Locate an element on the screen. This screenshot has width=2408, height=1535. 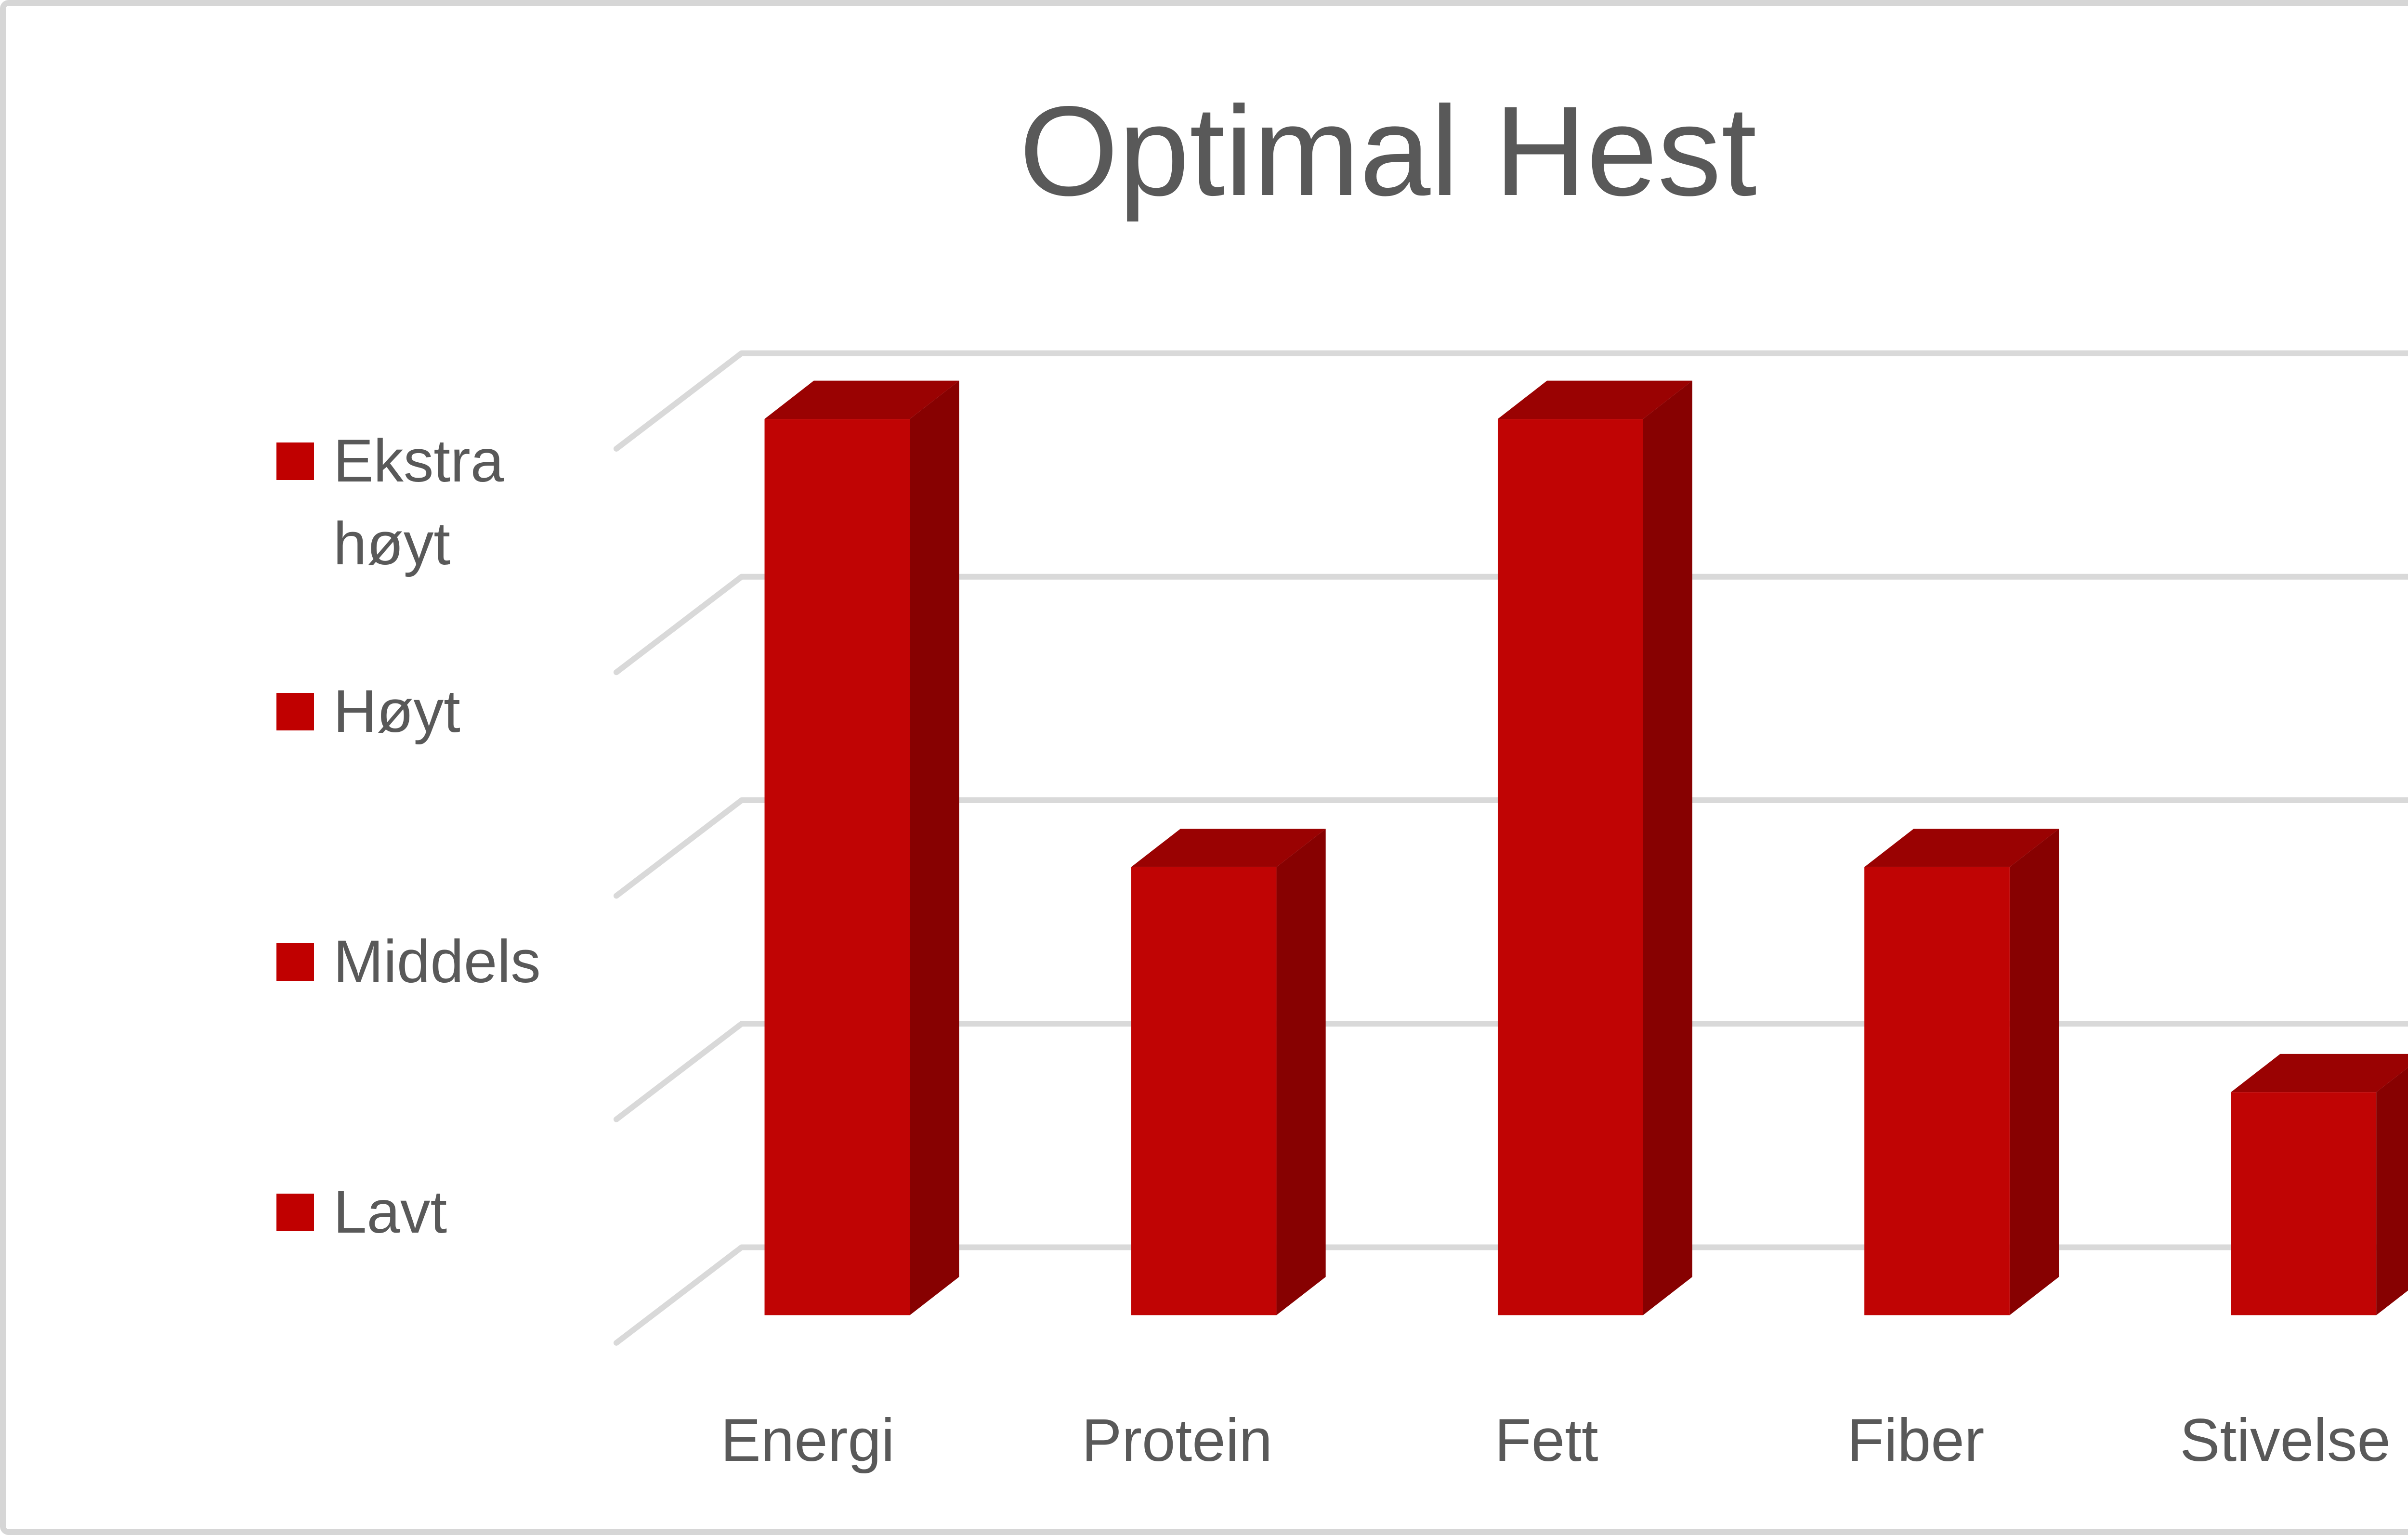
y-axis-label-hoyt: Høyt is located at coordinates (415, 711).